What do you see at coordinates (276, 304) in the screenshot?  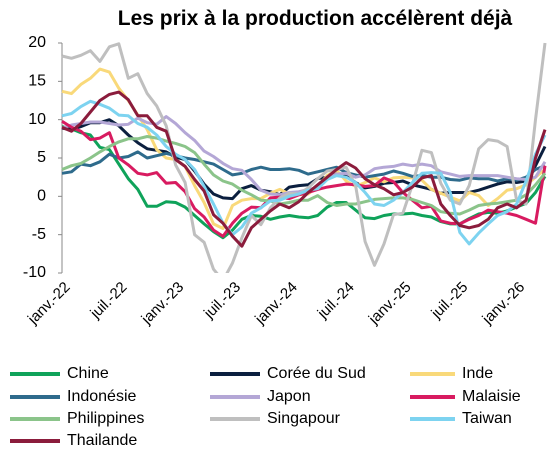 I see `x-tick-label: janv.-24` at bounding box center [276, 304].